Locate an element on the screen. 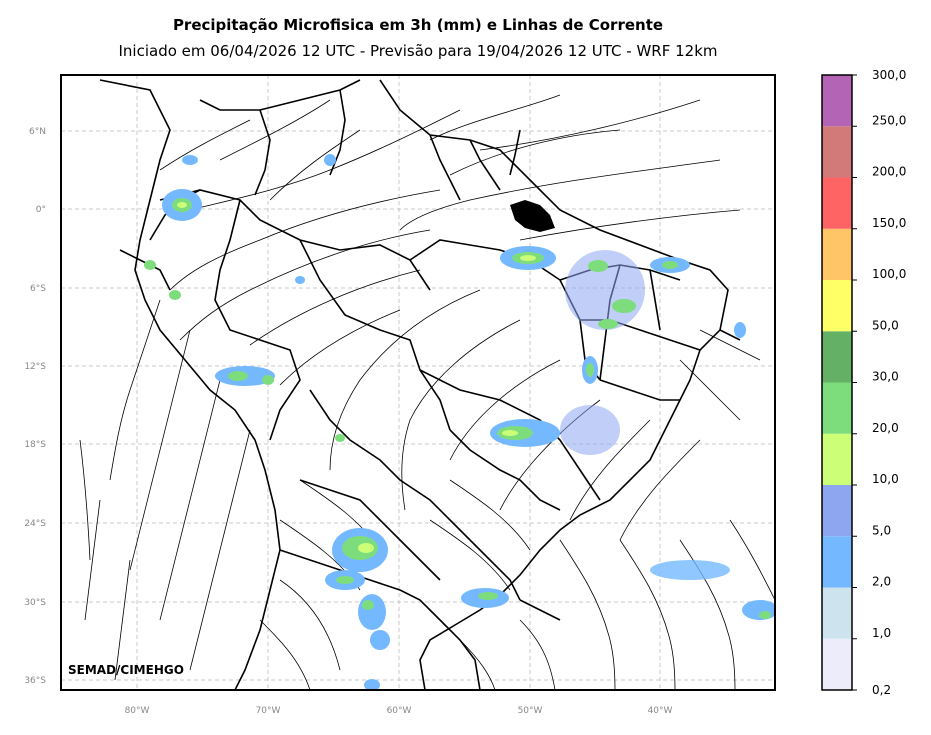 Image resolution: width=931 pixels, height=735 pixels. lat-label: 18°S is located at coordinates (35, 445).